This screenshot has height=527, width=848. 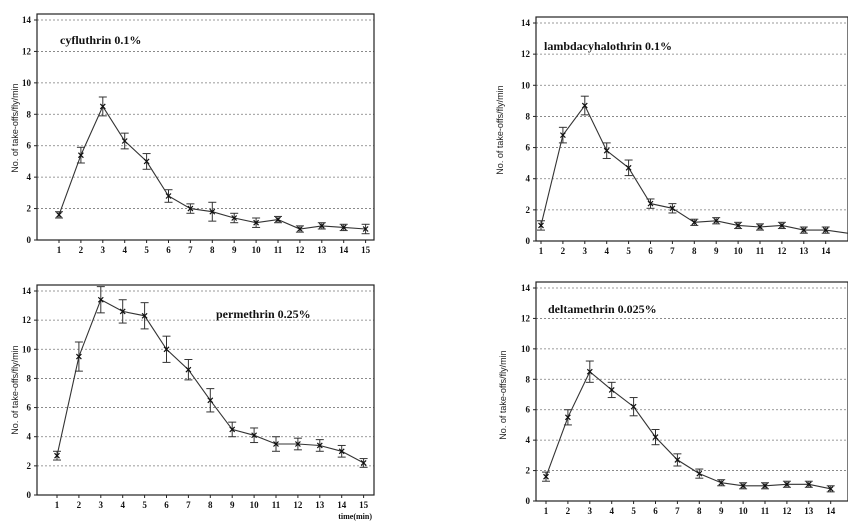 I want to click on x-tick-label: 15, so click(x=366, y=250).